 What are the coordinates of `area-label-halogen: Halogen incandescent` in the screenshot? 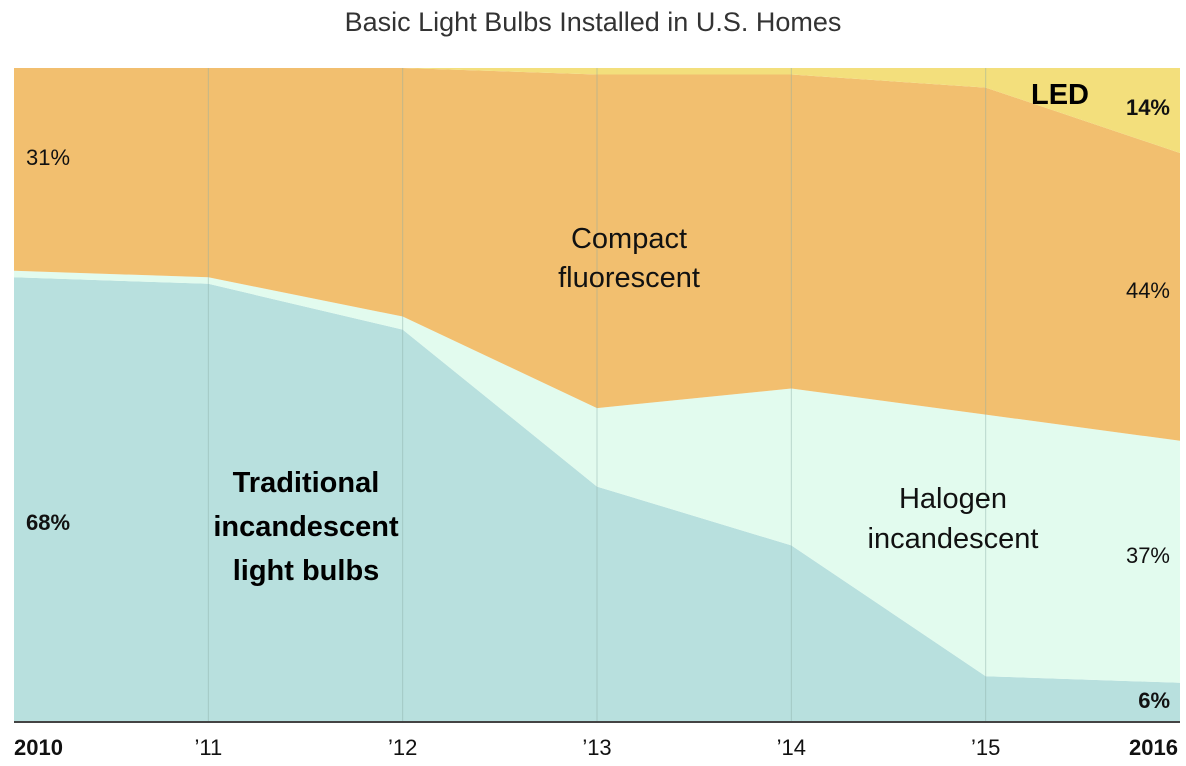 It's located at (953, 519).